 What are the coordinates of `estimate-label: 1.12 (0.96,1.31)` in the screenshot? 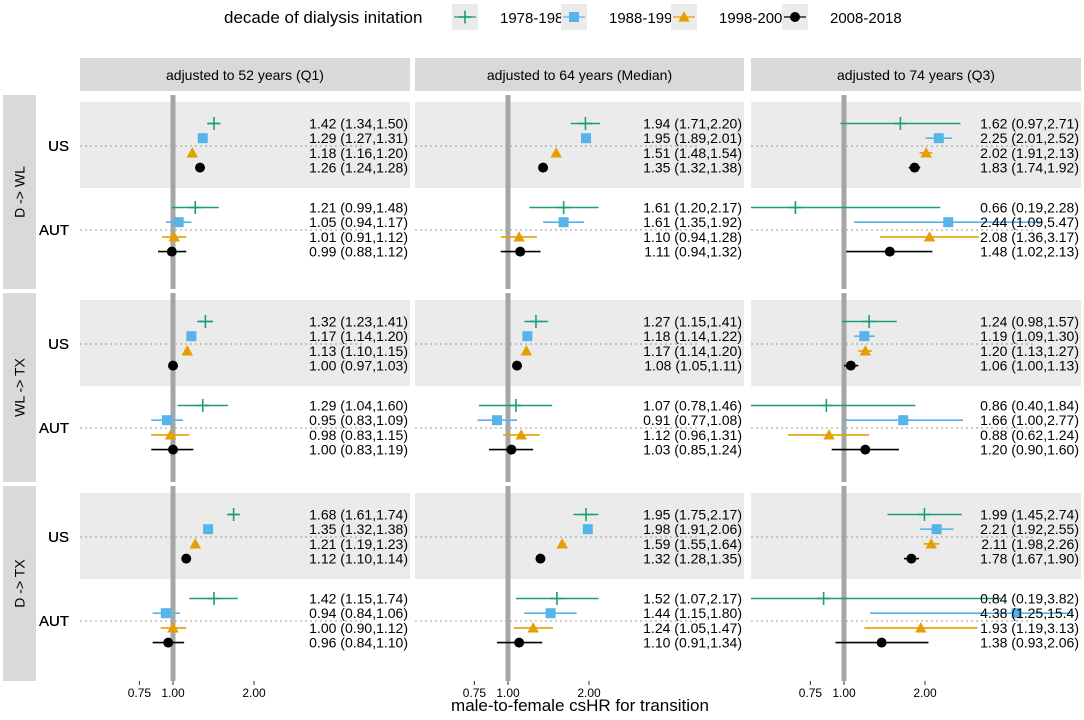 It's located at (692, 435).